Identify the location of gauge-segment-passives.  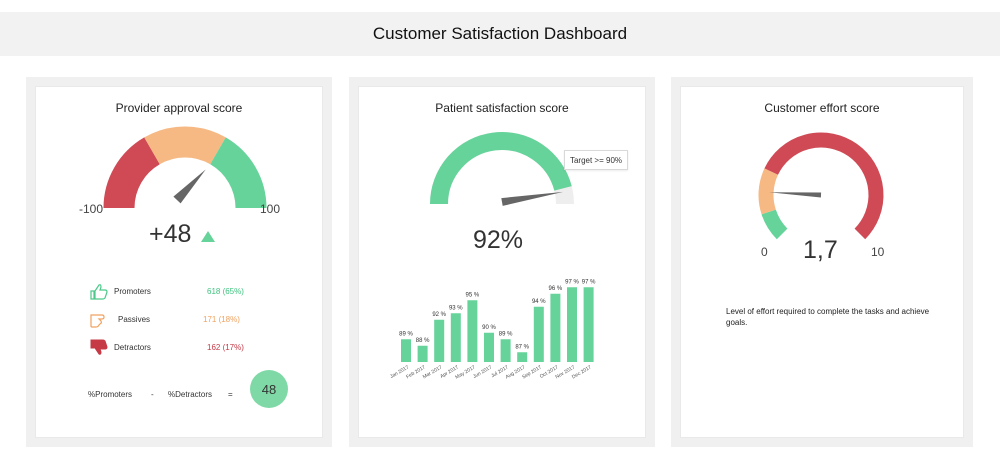
(185, 145).